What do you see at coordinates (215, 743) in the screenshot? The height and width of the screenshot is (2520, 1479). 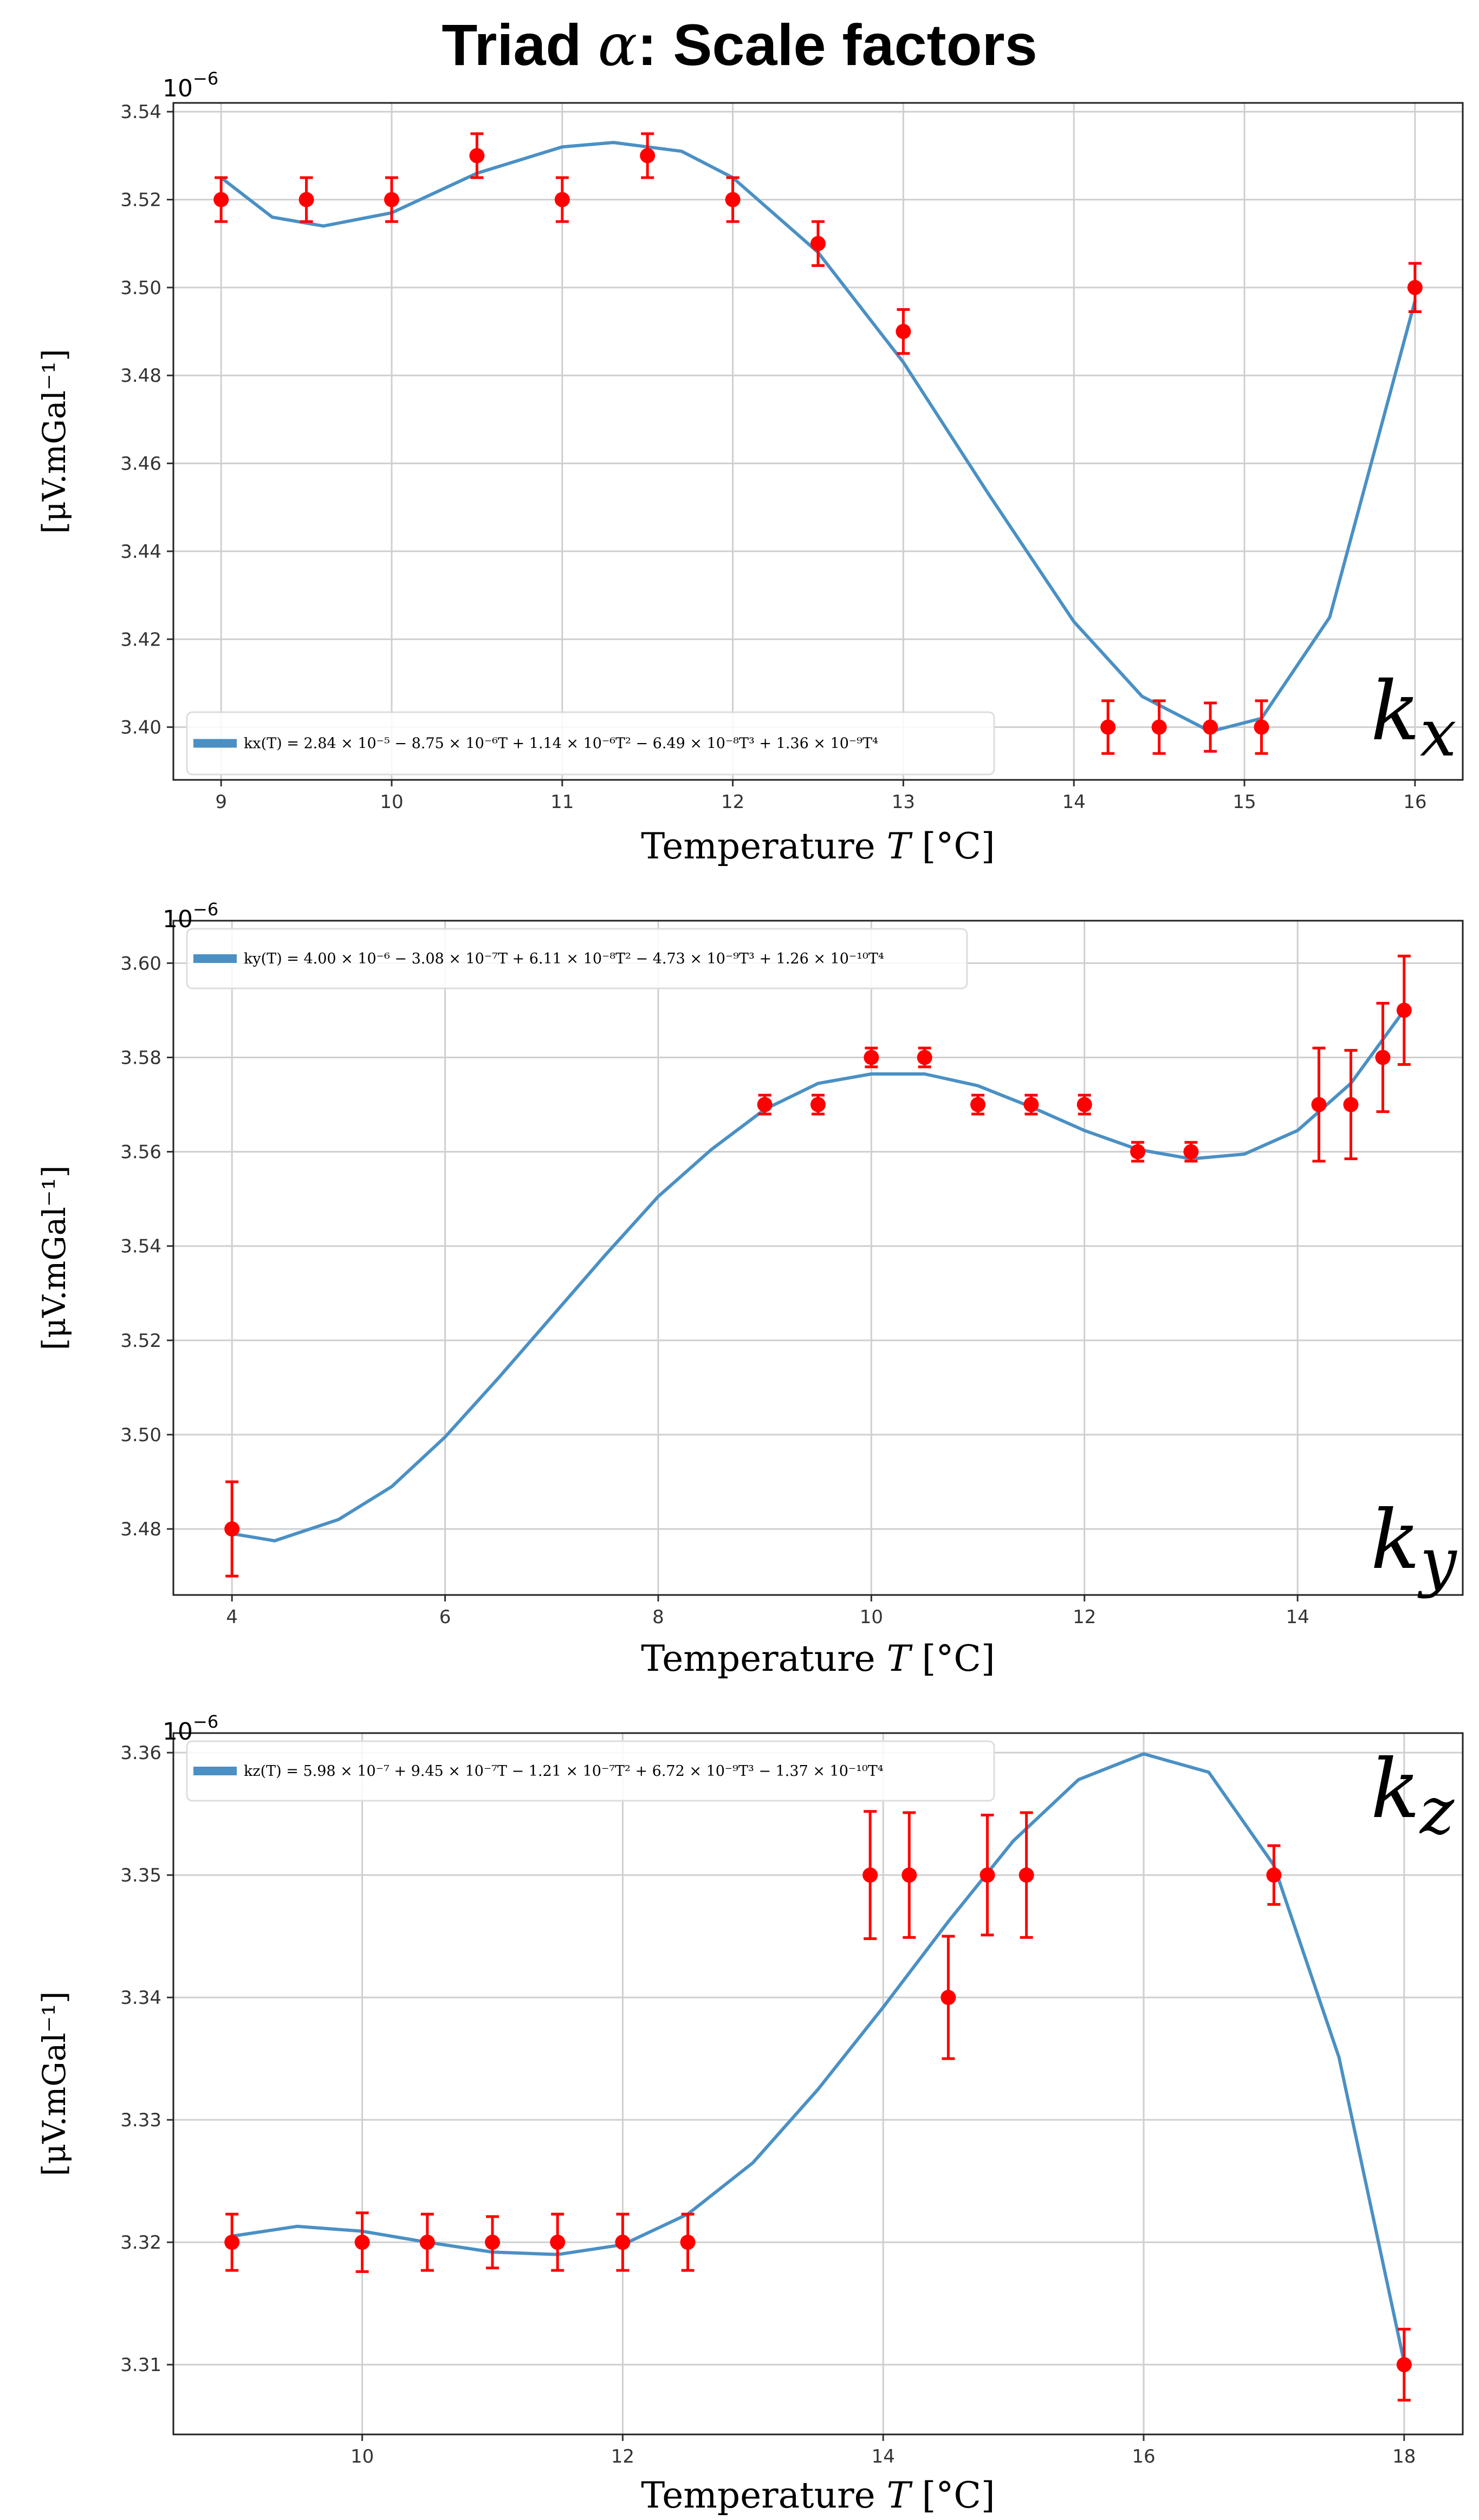 I see `legend-swatch` at bounding box center [215, 743].